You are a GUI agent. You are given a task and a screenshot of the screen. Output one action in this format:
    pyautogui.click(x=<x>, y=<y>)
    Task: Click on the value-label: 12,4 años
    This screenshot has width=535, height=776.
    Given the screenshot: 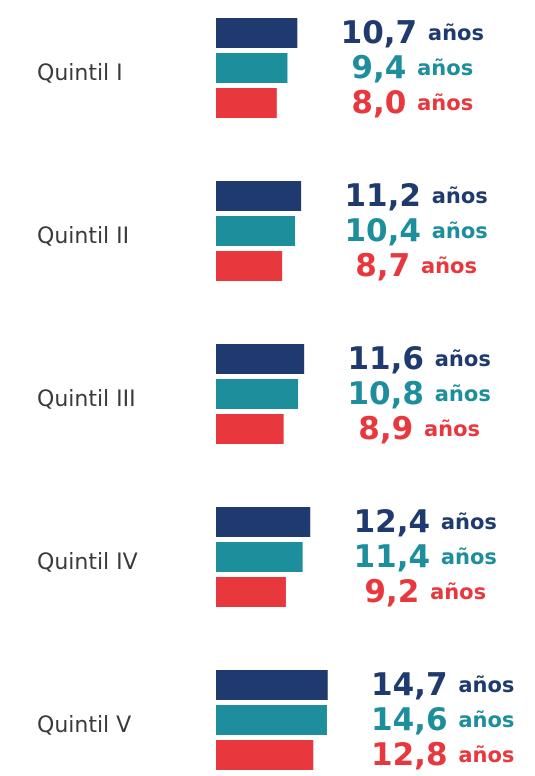 What is the action you would take?
    pyautogui.click(x=425, y=522)
    